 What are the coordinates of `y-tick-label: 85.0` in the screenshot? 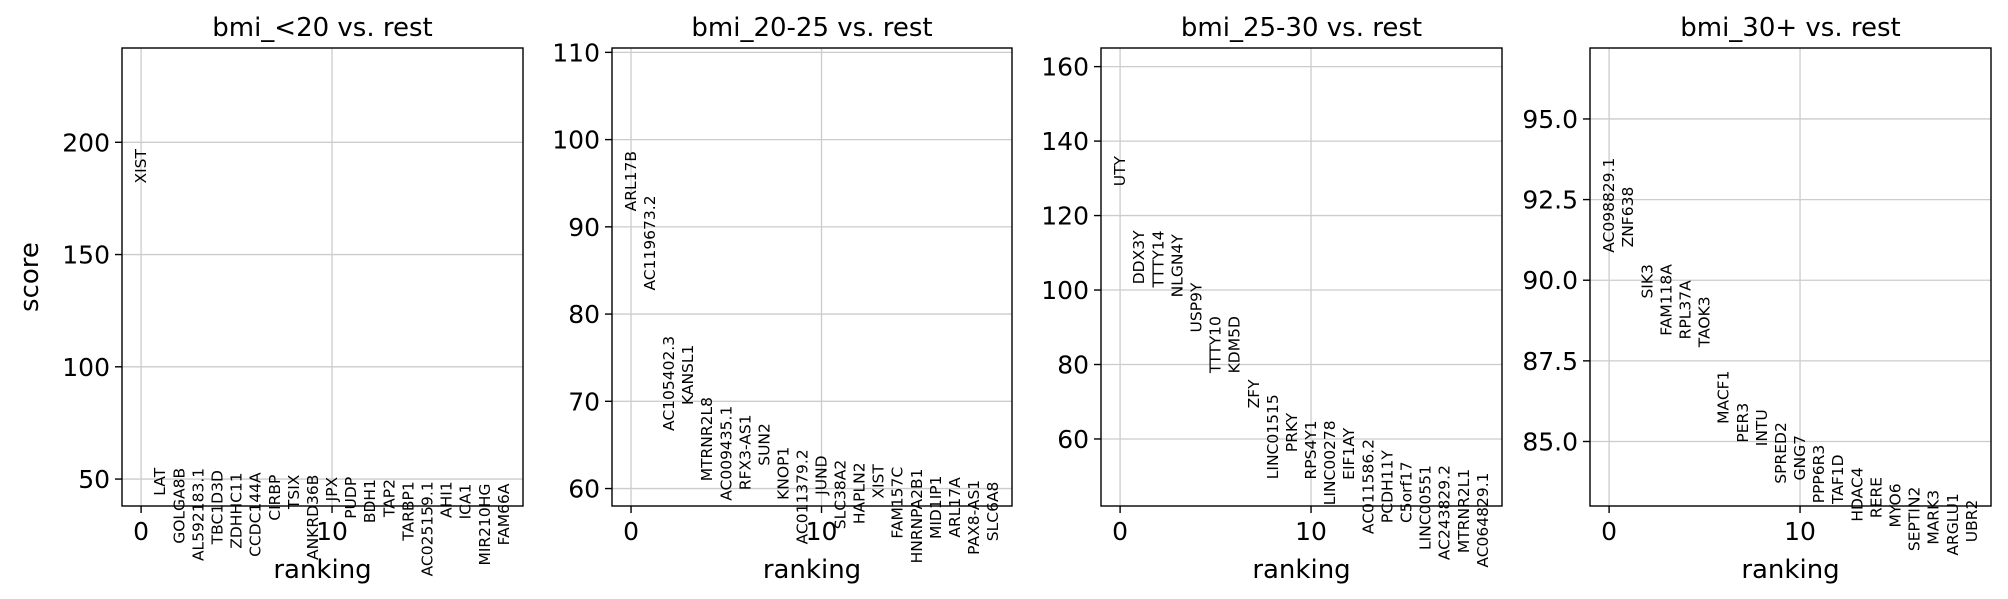 It's located at (1550, 441).